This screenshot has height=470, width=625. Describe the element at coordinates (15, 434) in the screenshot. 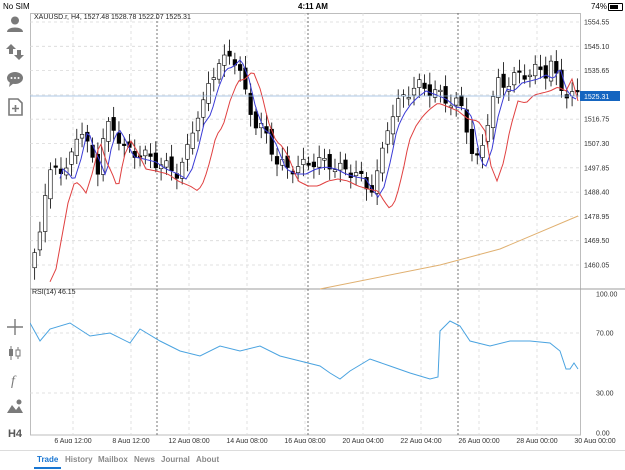

I see `timeframe-label: H4` at that location.